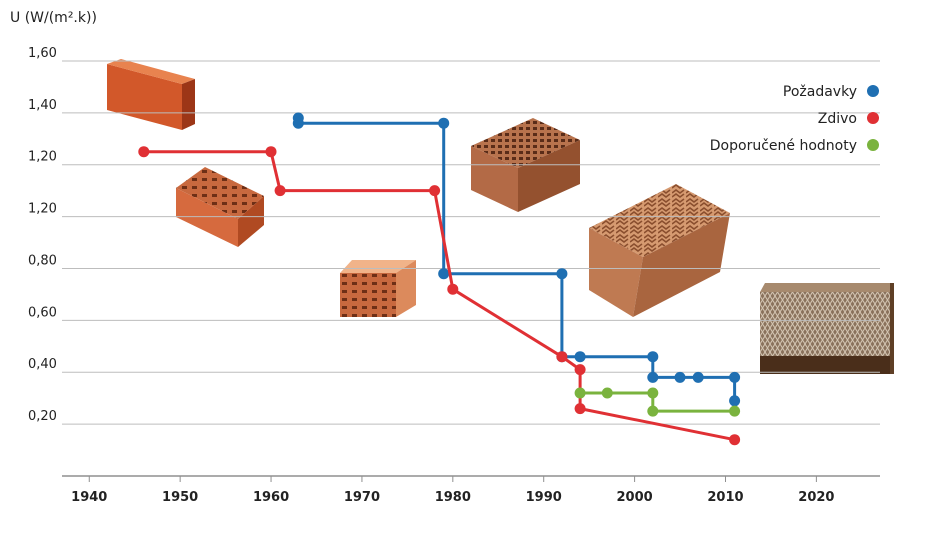 The width and height of the screenshot is (932, 543). I want to click on y-axis-label: U (W/(m².k)), so click(53, 18).